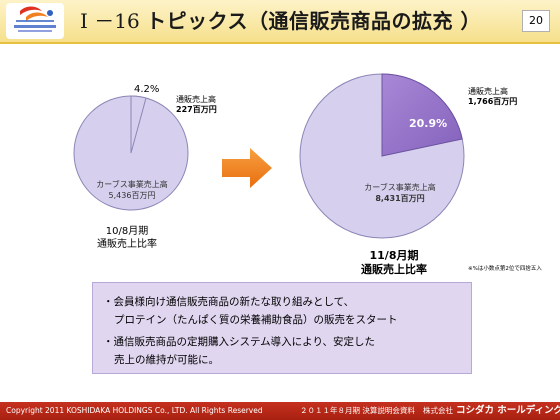  What do you see at coordinates (132, 195) in the screenshot?
I see `left-curves-value: 5,436百万円` at bounding box center [132, 195].